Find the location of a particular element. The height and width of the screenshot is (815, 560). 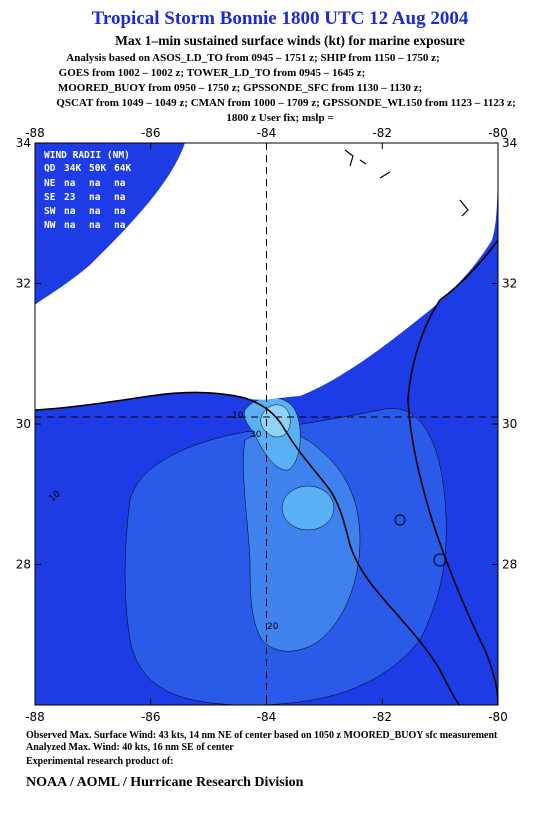

contour-label: 30 is located at coordinates (256, 435).